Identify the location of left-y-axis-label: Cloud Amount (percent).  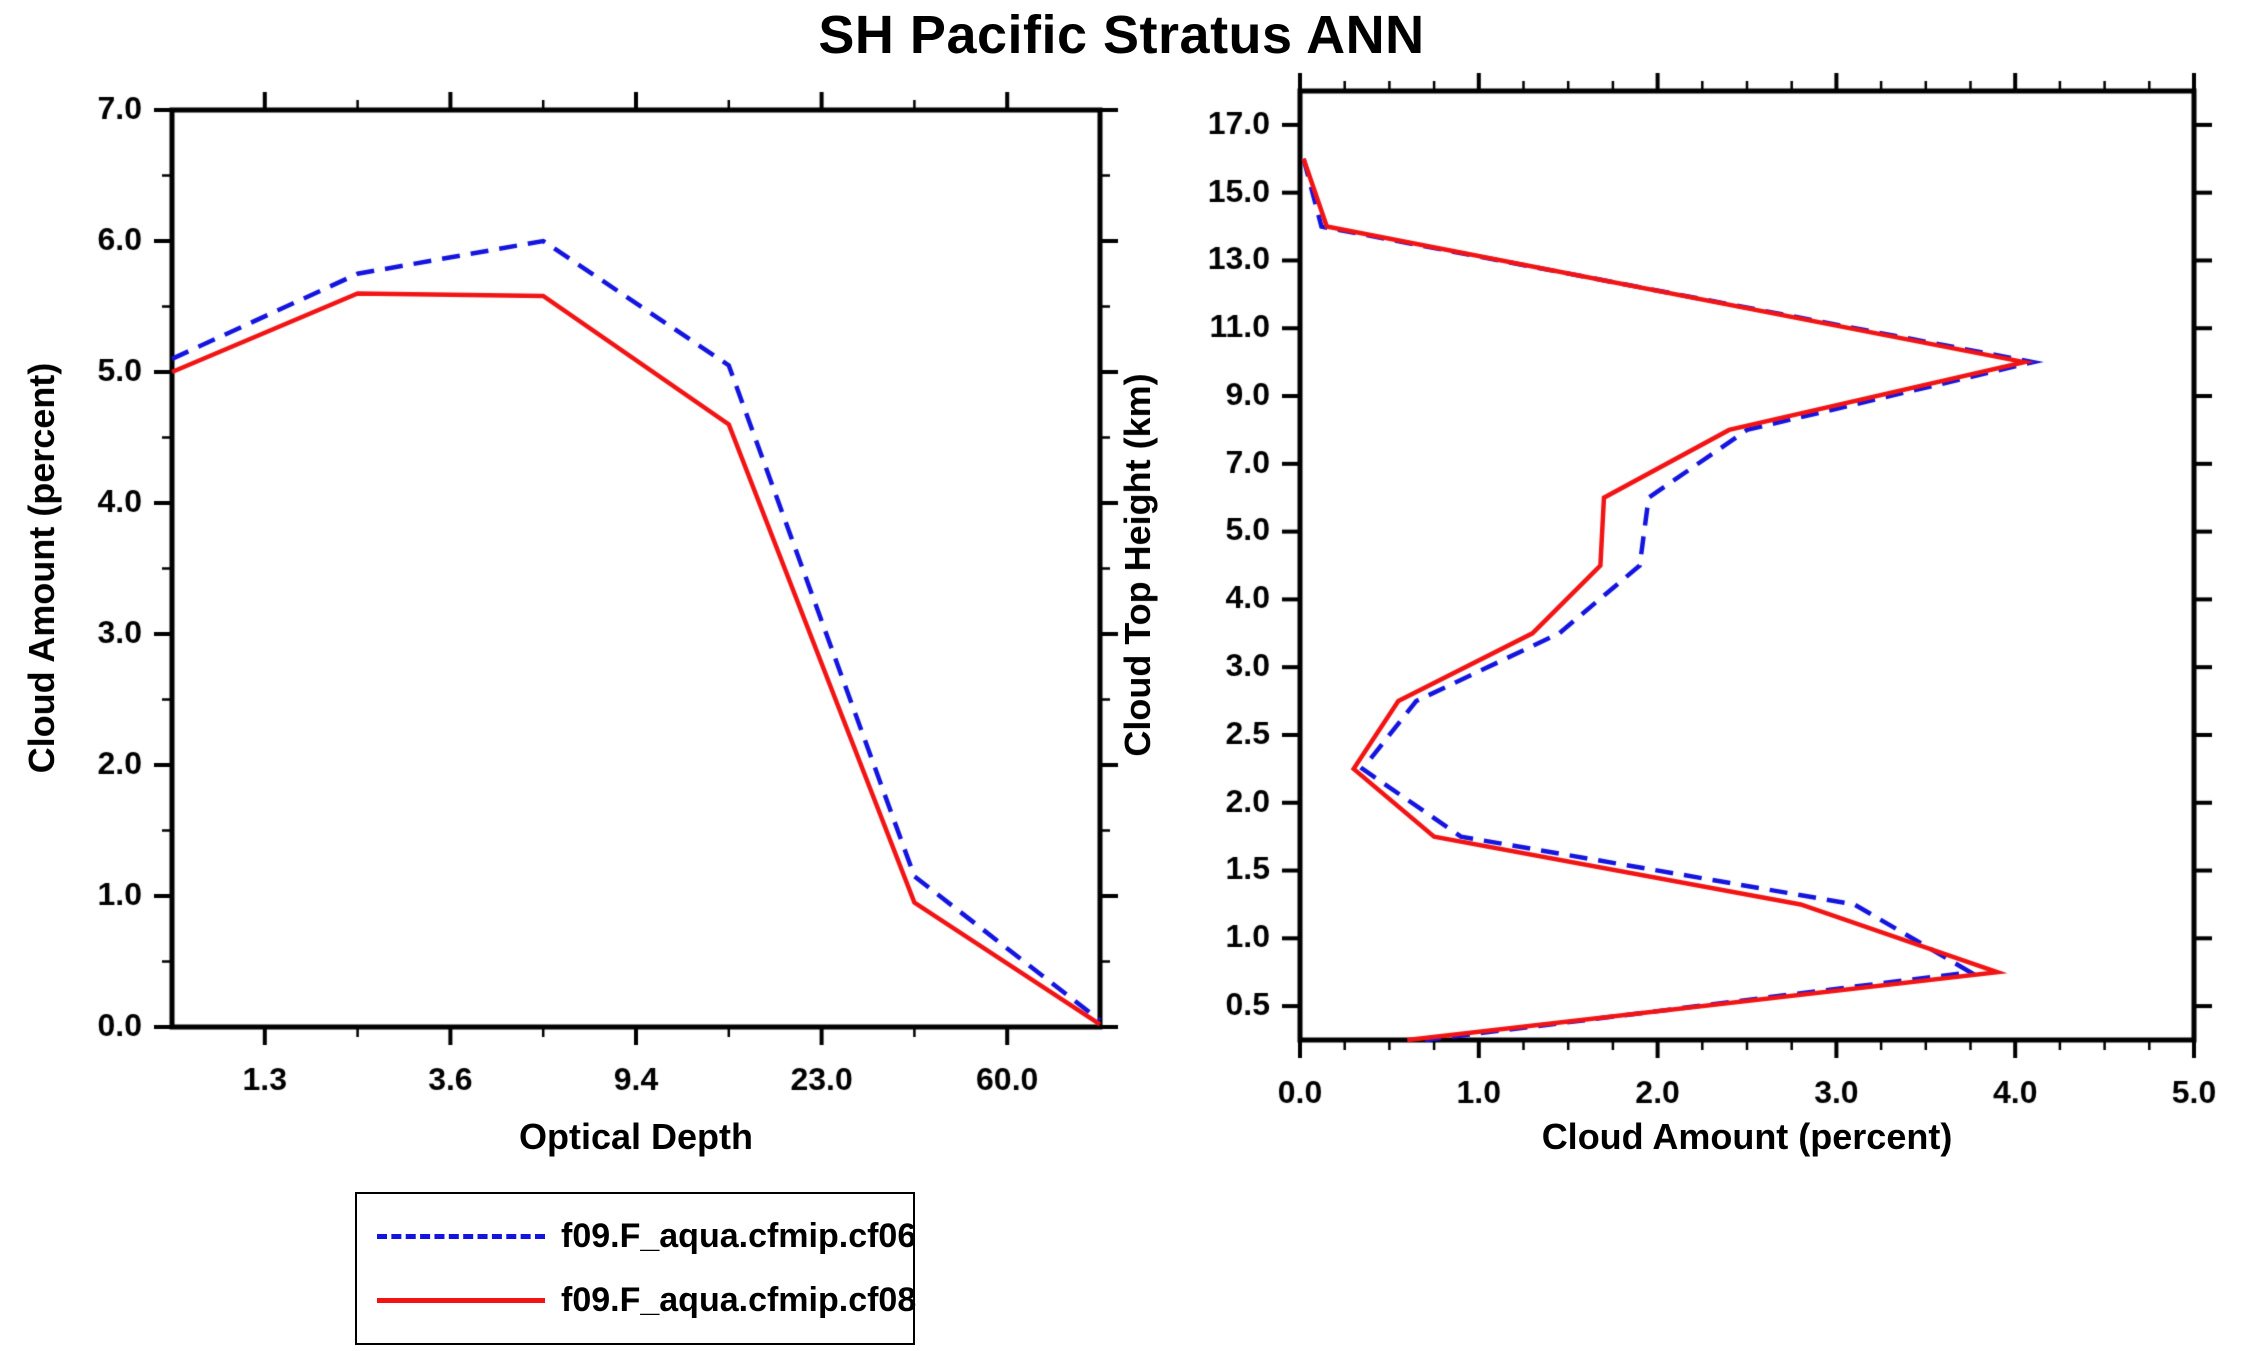
(41, 568).